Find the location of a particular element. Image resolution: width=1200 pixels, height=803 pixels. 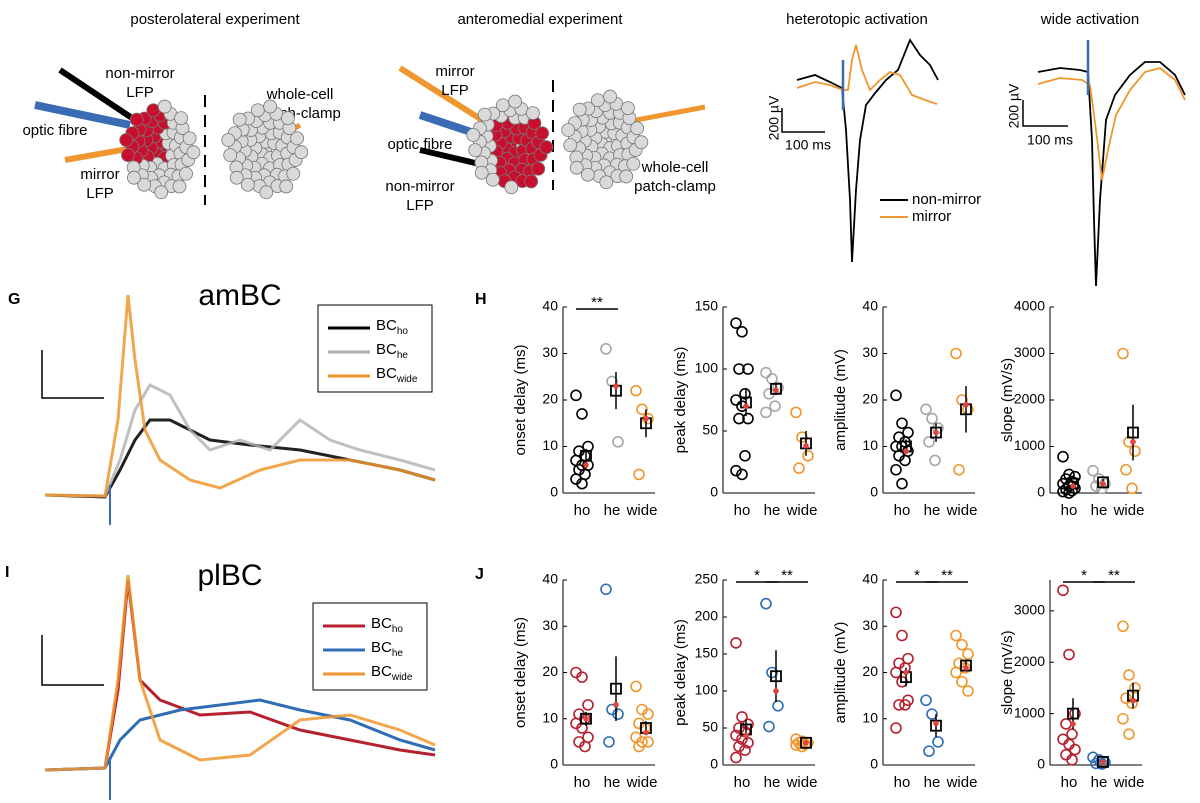

y-axis-label: peak delay (ms) is located at coordinates (680, 400).